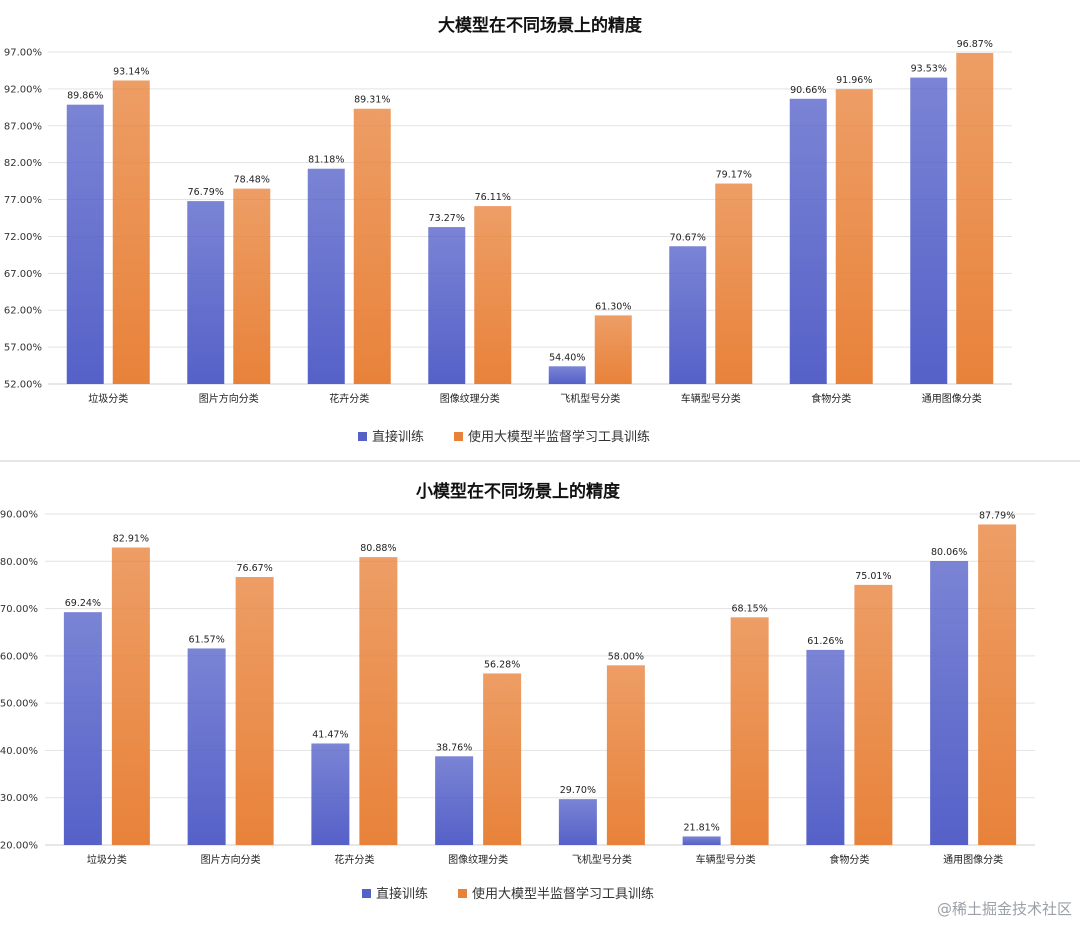 This screenshot has height=929, width=1080. I want to click on y-tick-label: 60.00%, so click(19, 656).